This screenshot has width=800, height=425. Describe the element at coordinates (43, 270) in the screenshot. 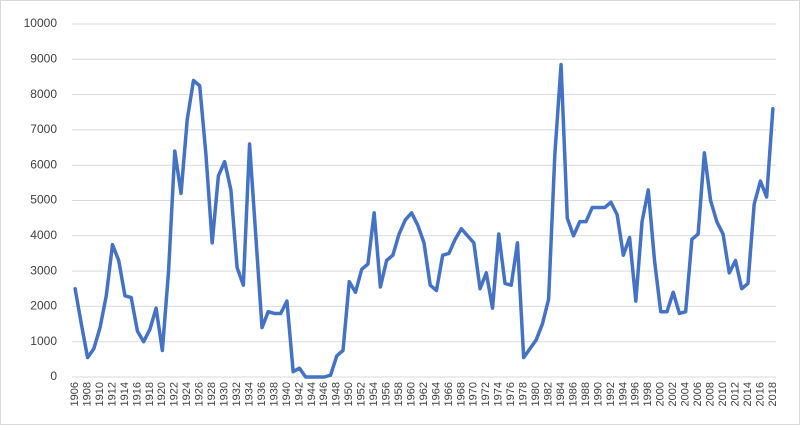

I see `y-tick-label: 3000` at that location.